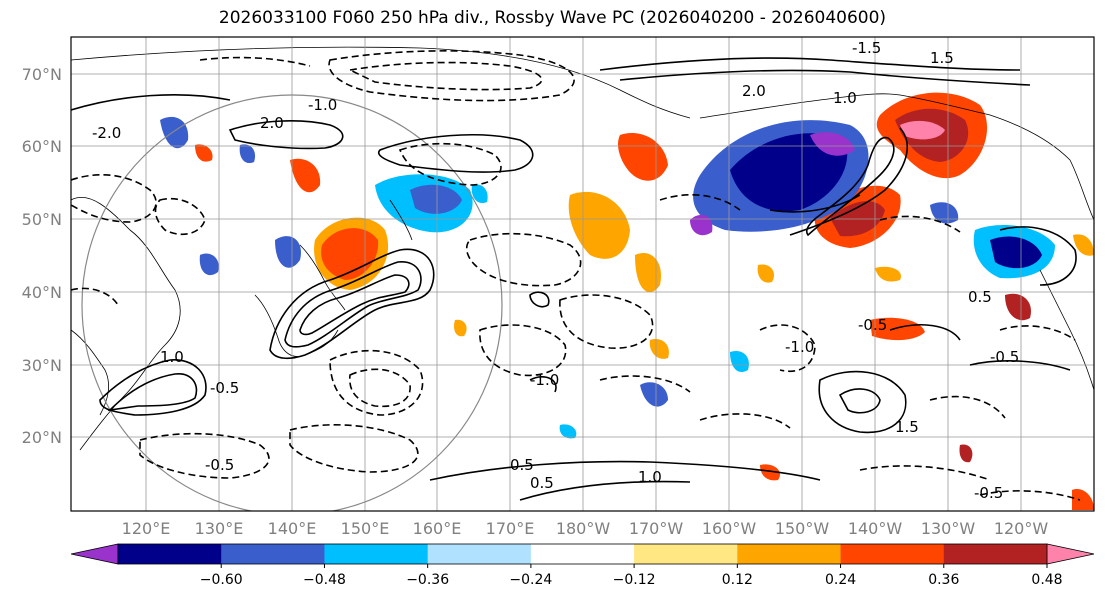 This screenshot has height=604, width=1105. What do you see at coordinates (146, 528) in the screenshot?
I see `lon-label: 120°E` at bounding box center [146, 528].